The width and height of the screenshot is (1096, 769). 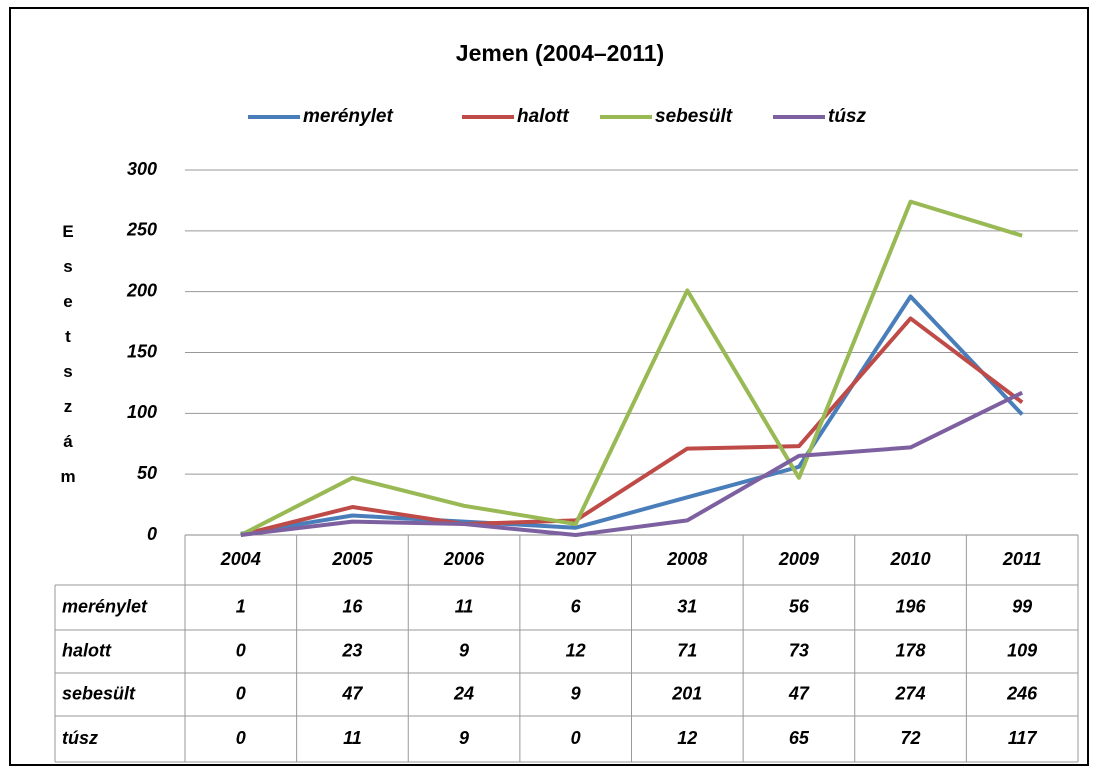 I want to click on table-cell: 23, so click(x=351, y=650).